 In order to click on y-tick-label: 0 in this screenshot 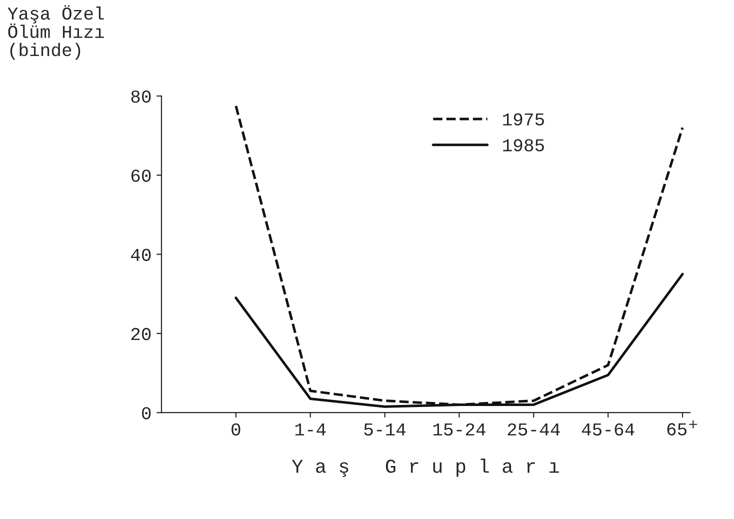, I will do `click(146, 413)`.